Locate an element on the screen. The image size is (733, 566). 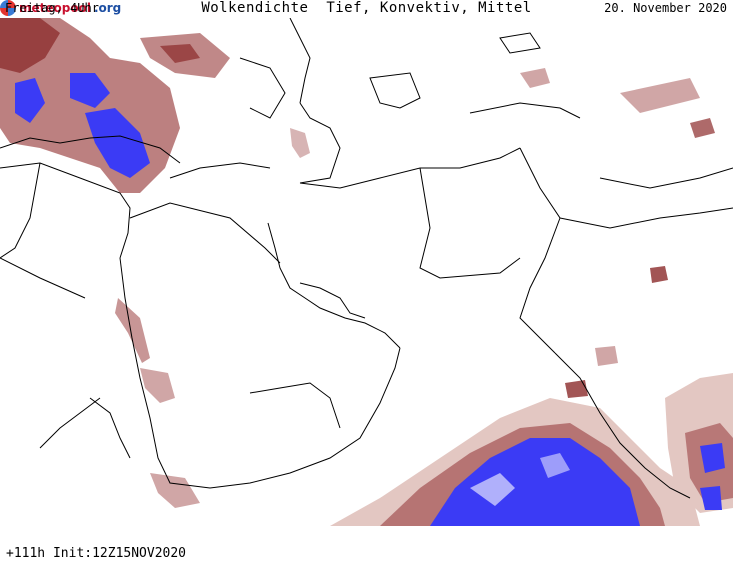
meteopool-logo: meteopool .org is located at coordinates (366, 8).